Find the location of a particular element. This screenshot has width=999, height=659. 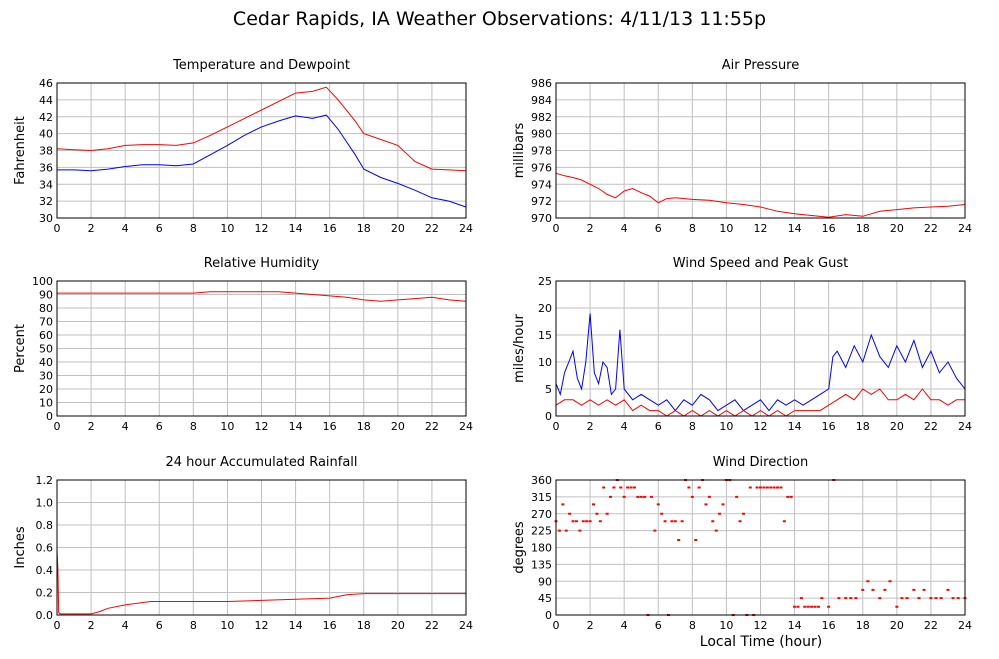

y-tick-label: 30 is located at coordinates (46, 218).